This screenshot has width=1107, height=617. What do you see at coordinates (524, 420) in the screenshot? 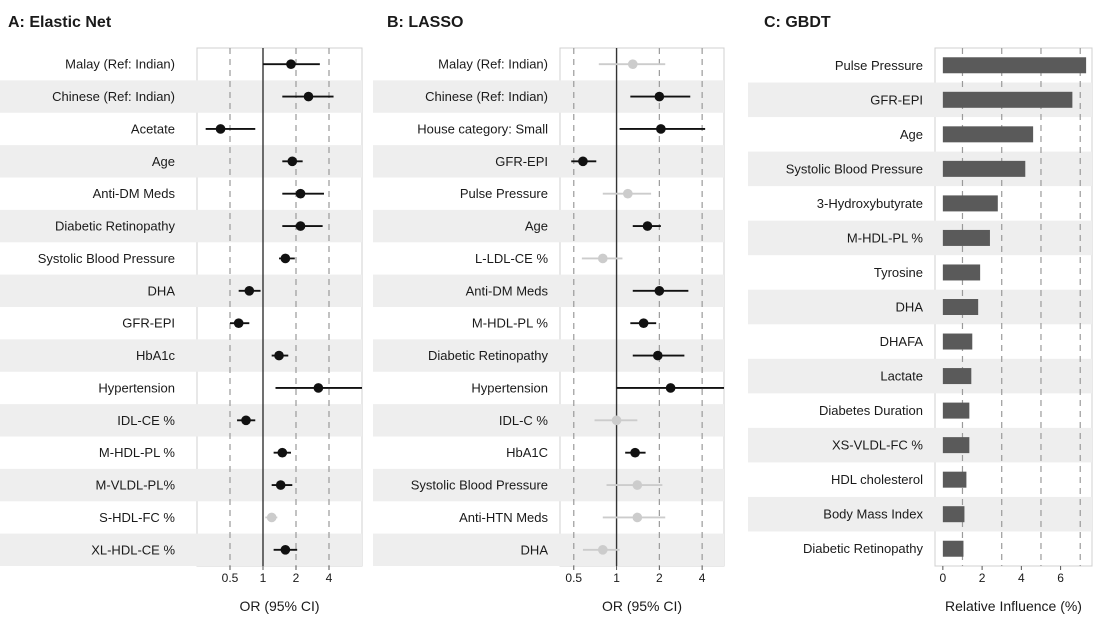
I see `row-label: IDL-C %` at bounding box center [524, 420].